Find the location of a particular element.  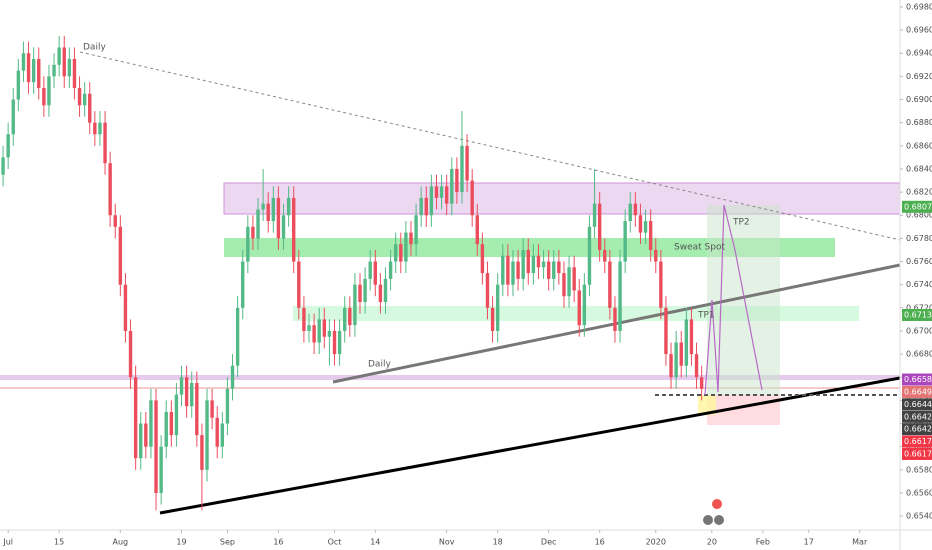

x-tick-label: Nov is located at coordinates (447, 542).